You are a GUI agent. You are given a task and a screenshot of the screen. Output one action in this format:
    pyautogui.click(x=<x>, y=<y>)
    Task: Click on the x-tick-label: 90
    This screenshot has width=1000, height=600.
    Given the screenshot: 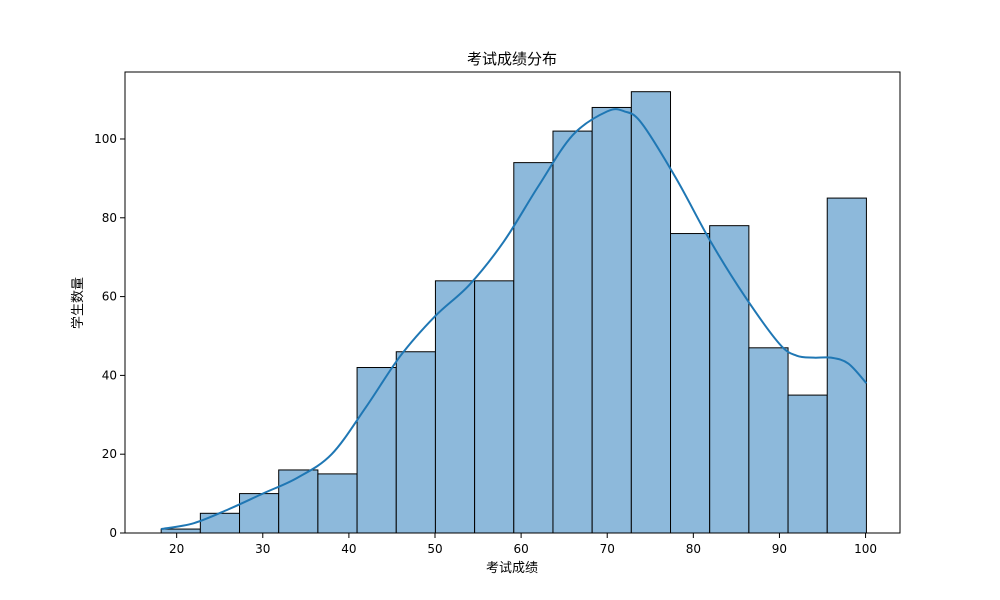 What is the action you would take?
    pyautogui.click(x=779, y=549)
    